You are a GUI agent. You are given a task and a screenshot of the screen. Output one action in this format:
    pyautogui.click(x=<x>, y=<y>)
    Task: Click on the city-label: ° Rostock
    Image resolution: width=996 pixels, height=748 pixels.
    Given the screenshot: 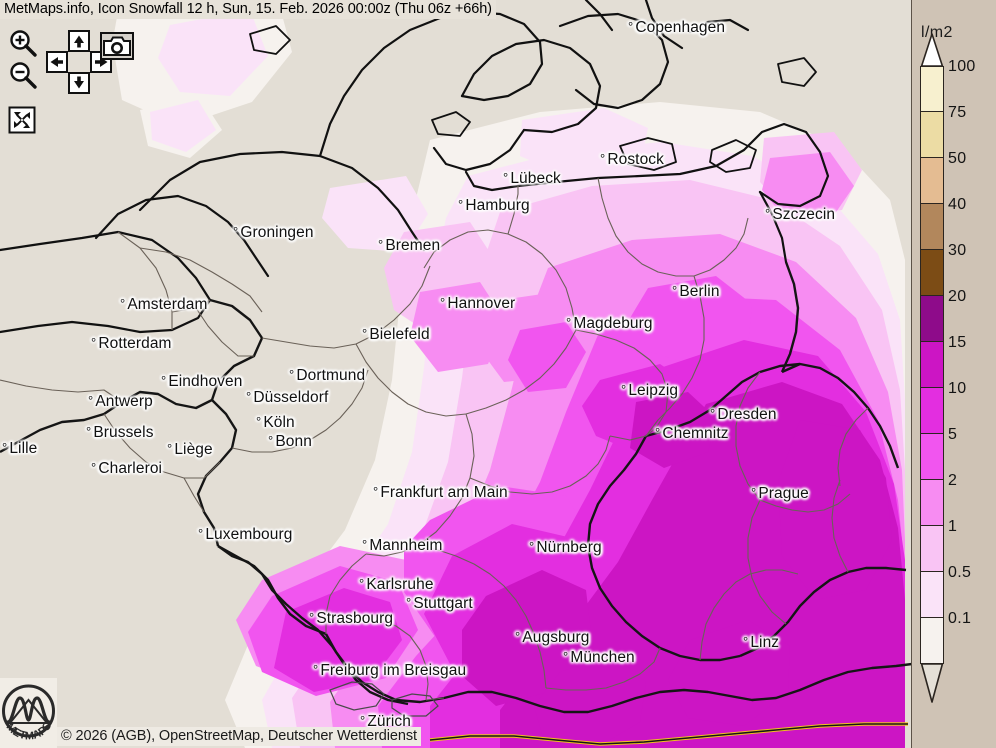 What is the action you would take?
    pyautogui.click(x=632, y=160)
    